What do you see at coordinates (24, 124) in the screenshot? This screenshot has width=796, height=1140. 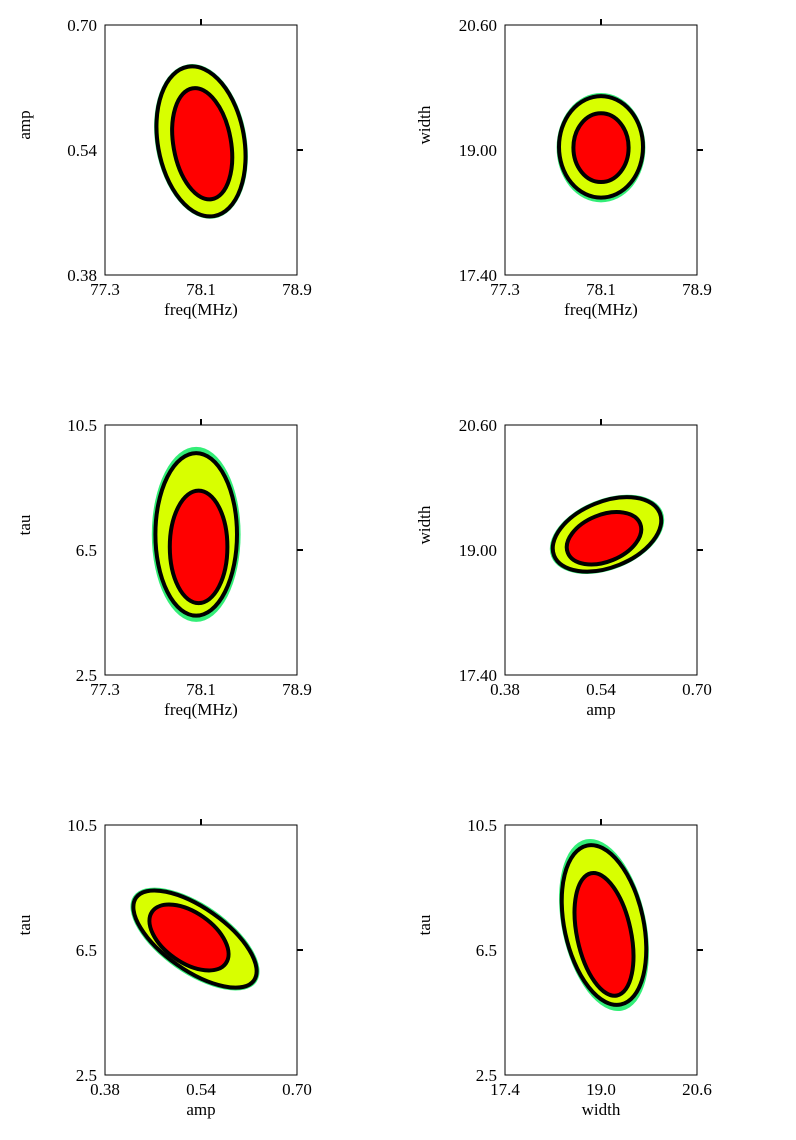 I see `y-axis-label: amp` at bounding box center [24, 124].